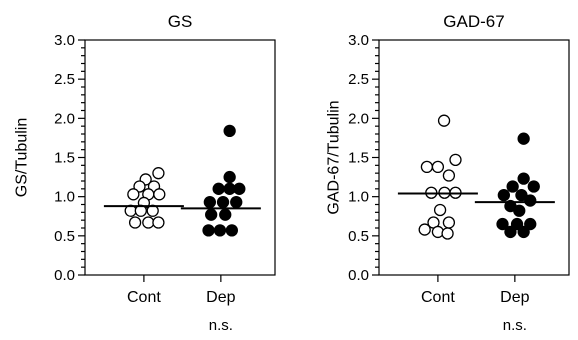 This screenshot has height=340, width=578. What do you see at coordinates (21, 157) in the screenshot?
I see `y-axis-label: GS/Tubulin` at bounding box center [21, 157].